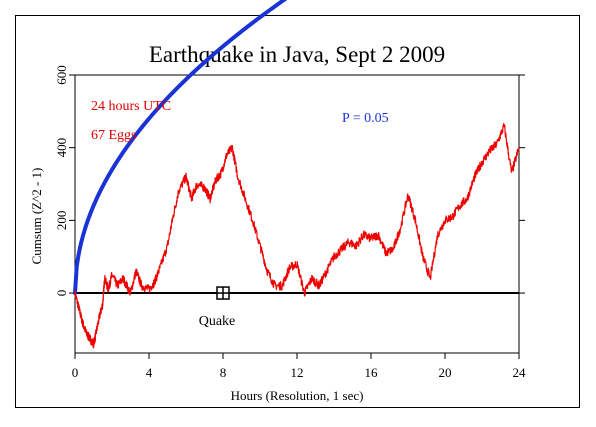 Image resolution: width=596 pixels, height=427 pixels. Describe the element at coordinates (114, 135) in the screenshot. I see `eggs-annotation: 67 Eggs` at that location.